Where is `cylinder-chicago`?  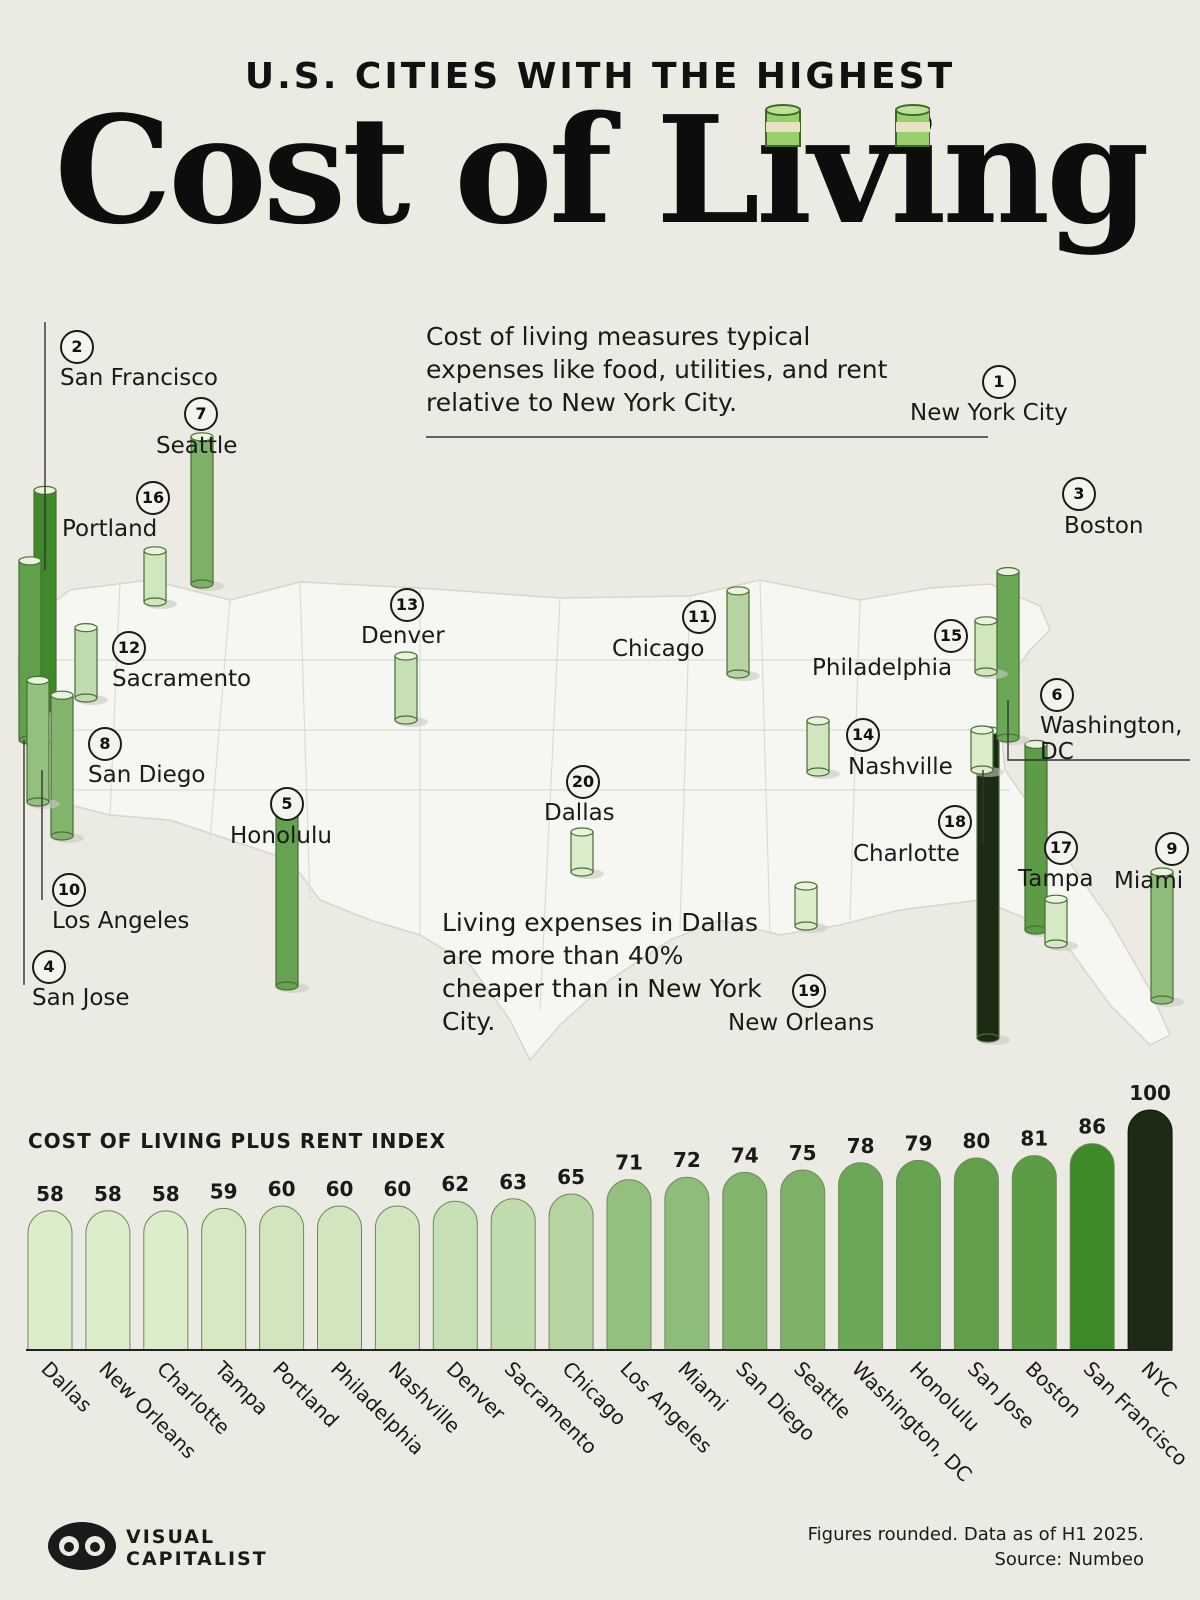
cylinder-chicago is located at coordinates (743, 633).